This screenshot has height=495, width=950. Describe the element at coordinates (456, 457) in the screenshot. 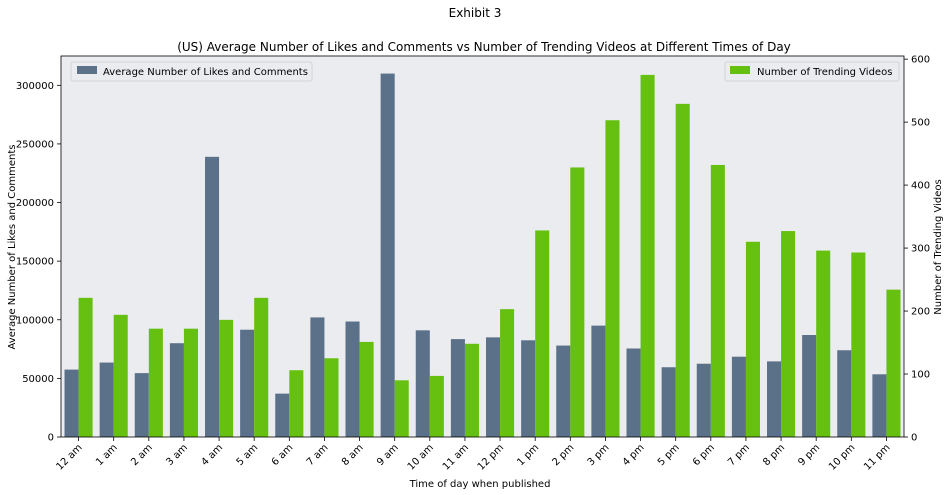

I see `x-tick-label: 11 am` at that location.